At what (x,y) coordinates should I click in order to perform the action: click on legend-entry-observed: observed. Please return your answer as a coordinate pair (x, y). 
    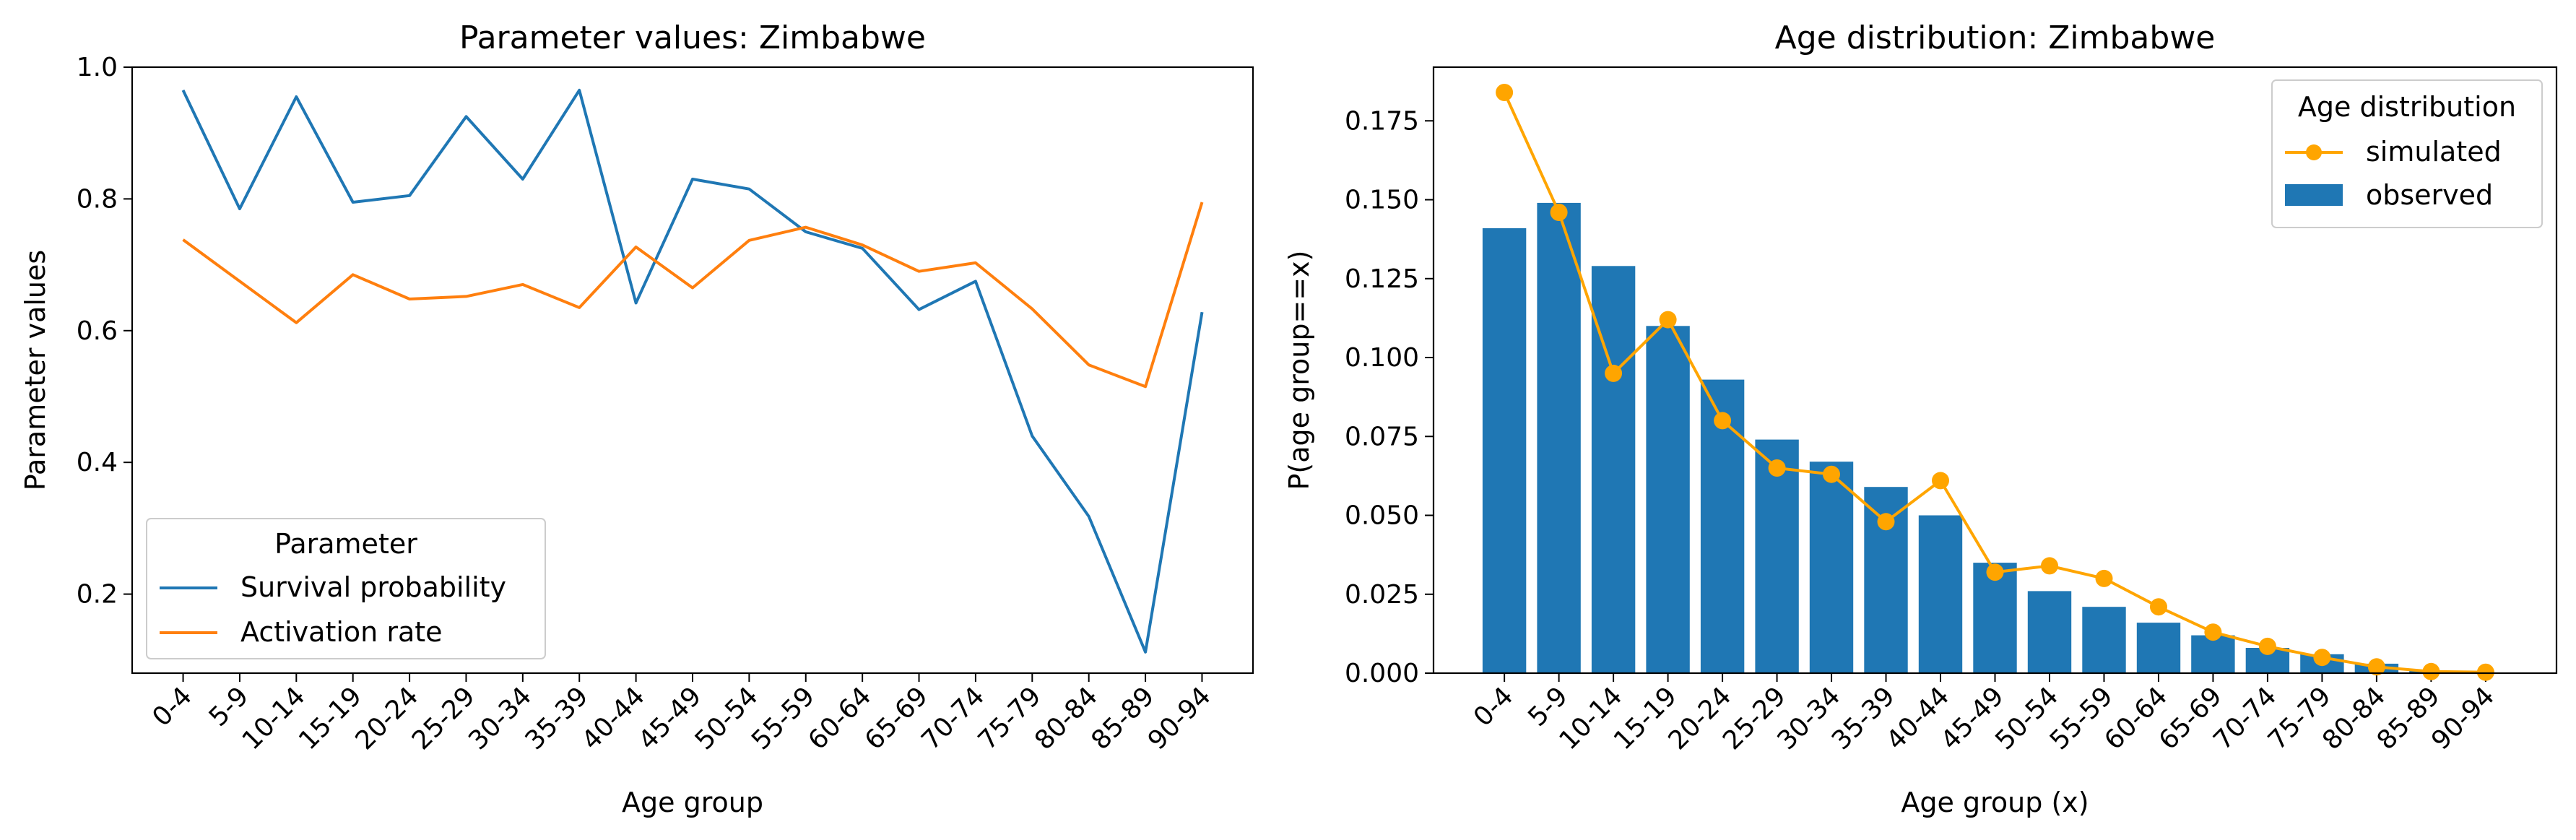
    Looking at the image, I should click on (2429, 195).